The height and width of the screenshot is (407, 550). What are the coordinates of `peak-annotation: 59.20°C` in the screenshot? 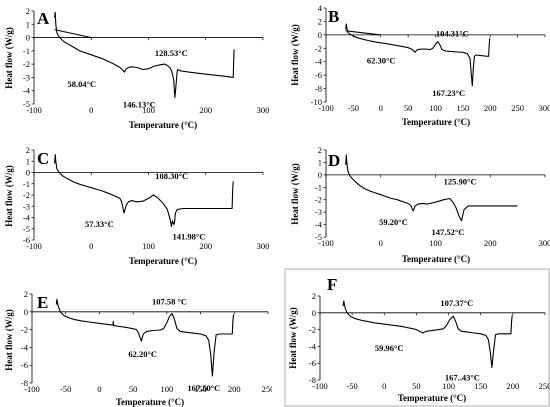 It's located at (393, 222).